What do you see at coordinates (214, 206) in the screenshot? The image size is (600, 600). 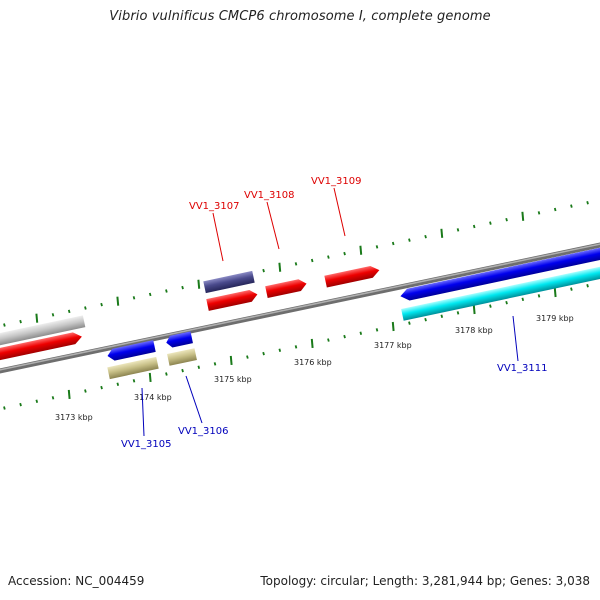 I see `gene-label-vv1-3107: VV1_3107` at bounding box center [214, 206].